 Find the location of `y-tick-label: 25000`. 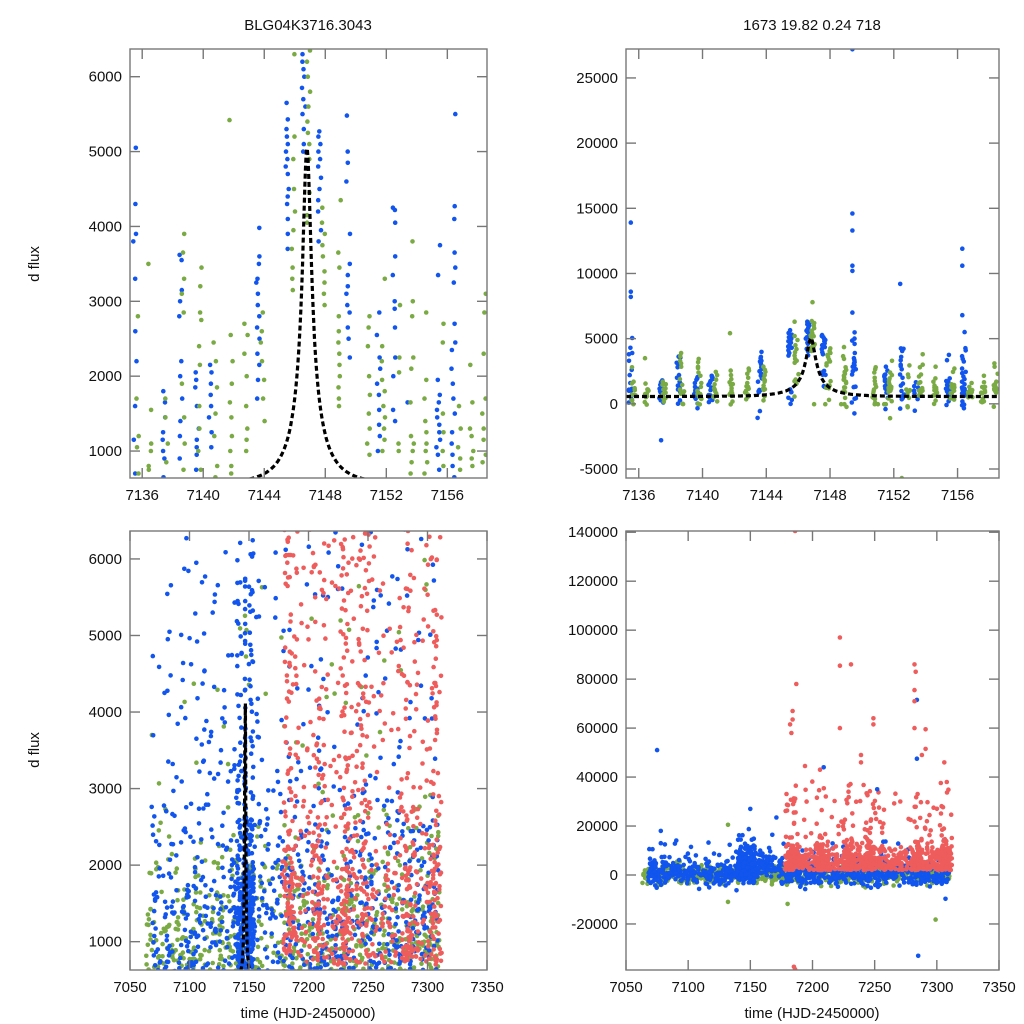

y-tick-label: 25000 is located at coordinates (597, 78).